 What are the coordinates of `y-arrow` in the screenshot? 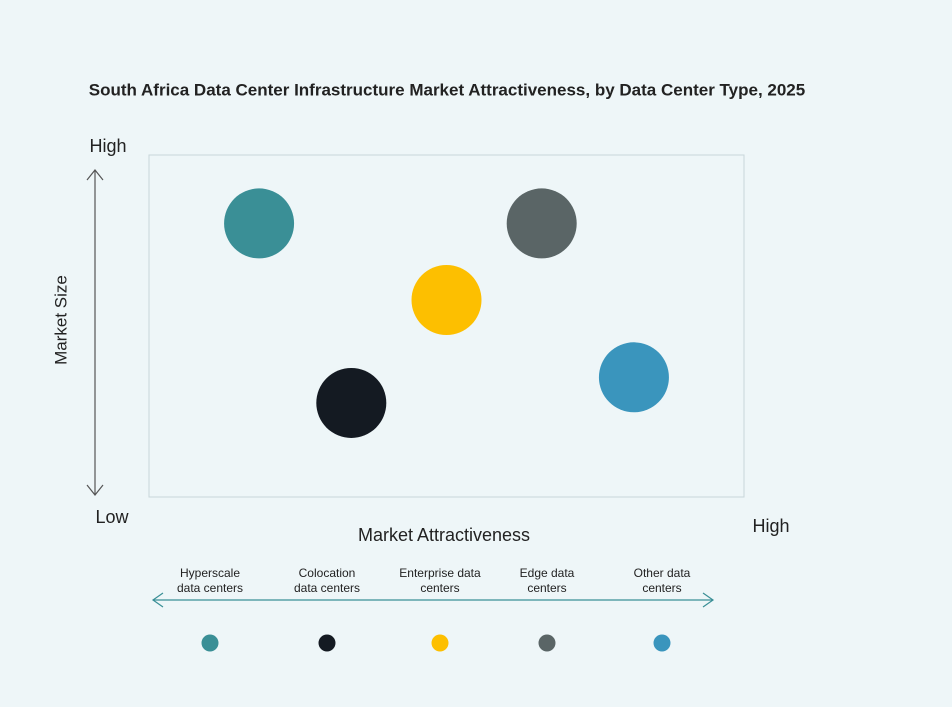 It's located at (95, 332).